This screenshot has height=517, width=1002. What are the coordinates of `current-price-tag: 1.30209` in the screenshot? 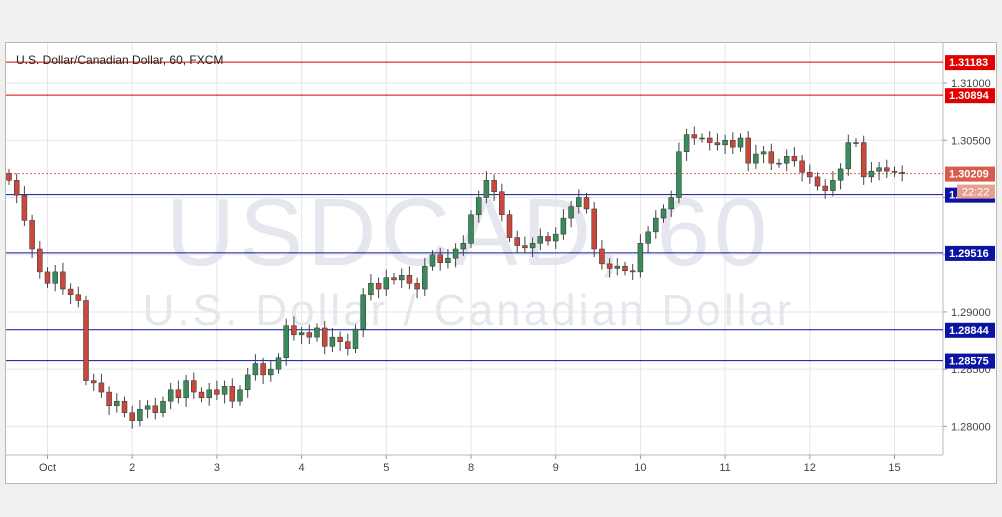 It's located at (969, 175).